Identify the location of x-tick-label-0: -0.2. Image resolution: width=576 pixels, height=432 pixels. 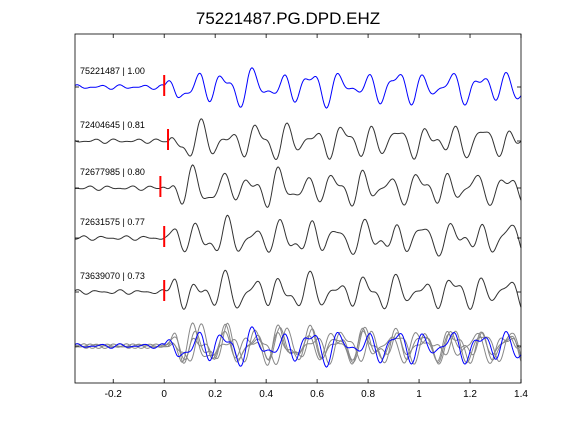
(114, 394).